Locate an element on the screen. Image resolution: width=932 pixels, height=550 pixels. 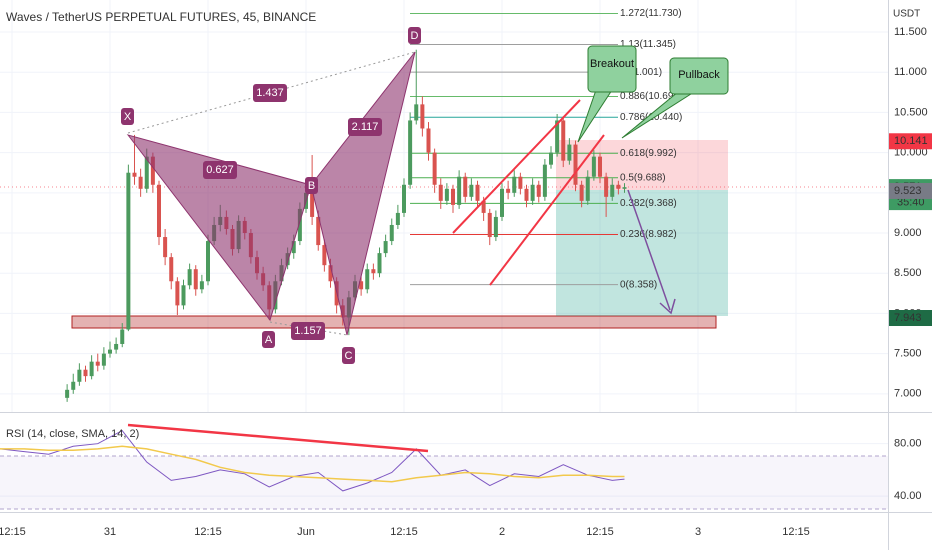
point-label: X is located at coordinates (128, 117).